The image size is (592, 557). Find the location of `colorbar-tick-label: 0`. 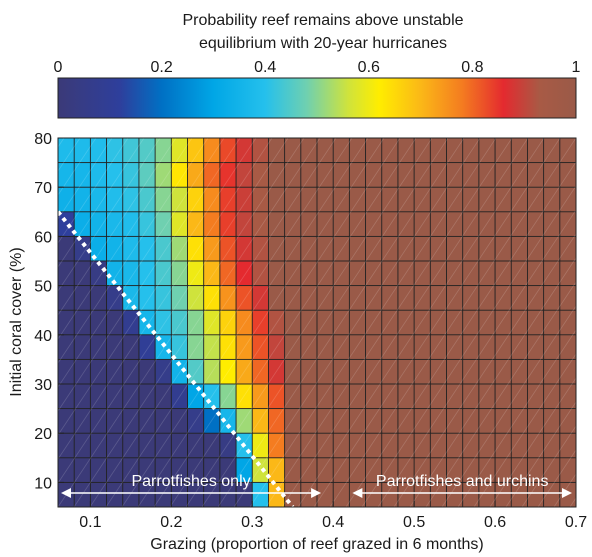

colorbar-tick-label: 0 is located at coordinates (58, 67).